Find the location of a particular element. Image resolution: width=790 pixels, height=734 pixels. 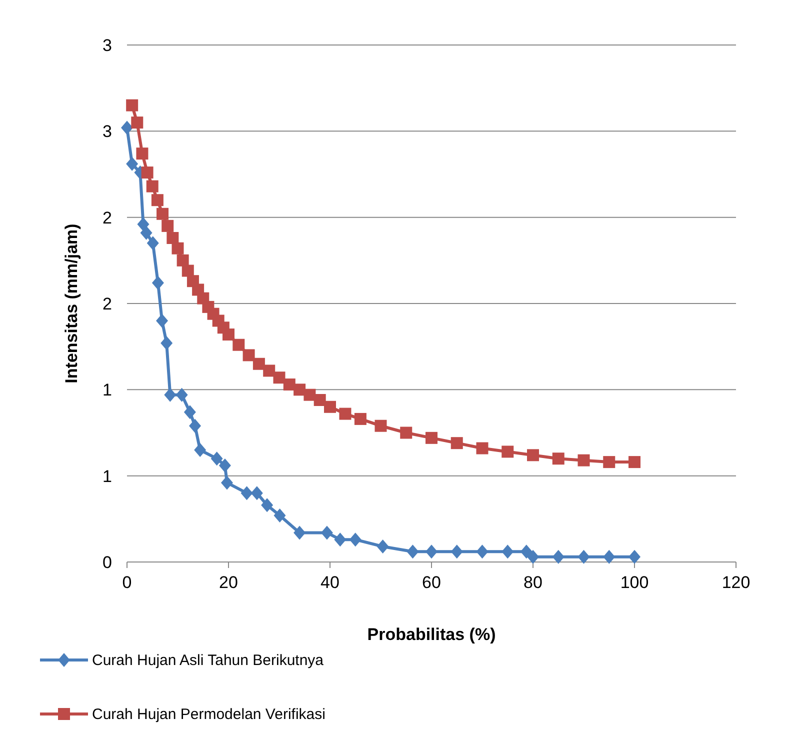

x-tick-label: 100 is located at coordinates (634, 582).